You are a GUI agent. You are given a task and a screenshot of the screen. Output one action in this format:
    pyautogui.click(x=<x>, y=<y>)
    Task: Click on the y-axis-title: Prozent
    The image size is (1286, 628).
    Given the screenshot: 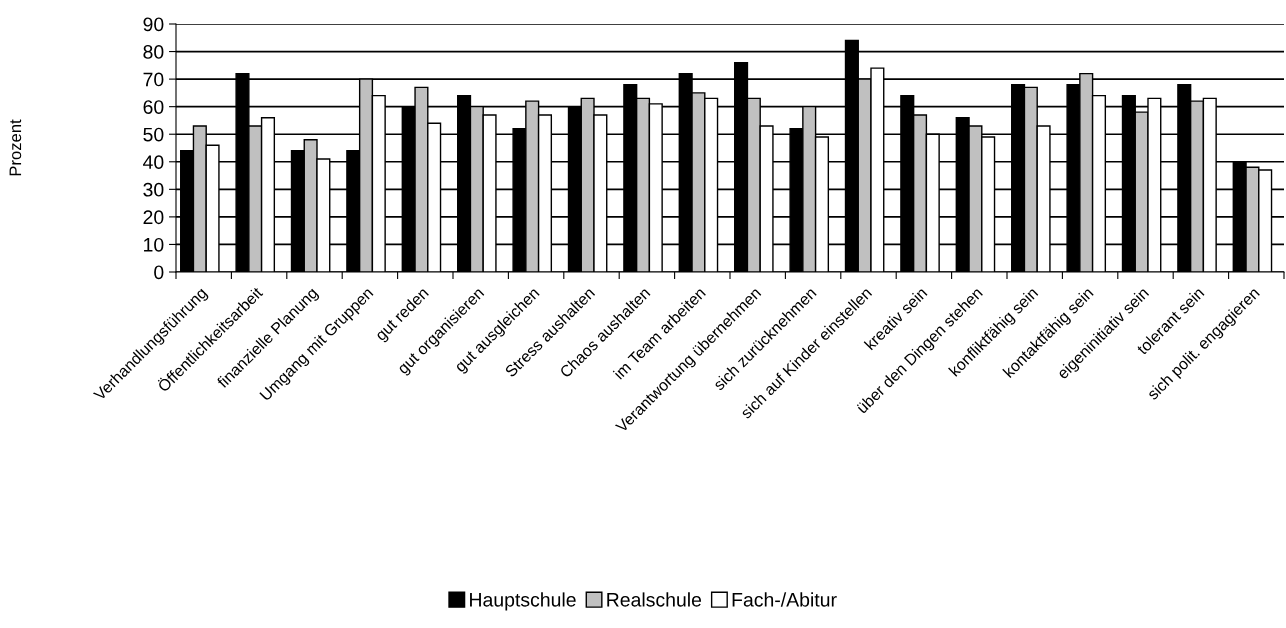 What is the action you would take?
    pyautogui.click(x=15, y=147)
    